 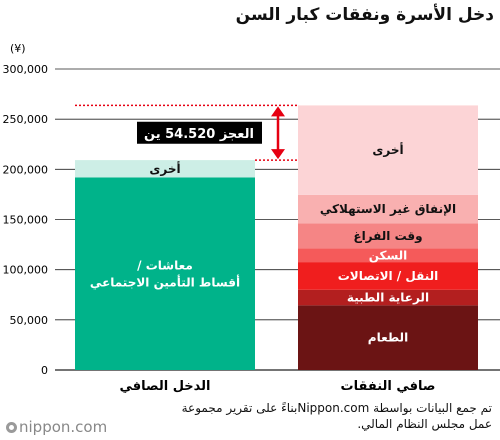 I want to click on expense-bar-segment-label: السكن, so click(x=388, y=255).